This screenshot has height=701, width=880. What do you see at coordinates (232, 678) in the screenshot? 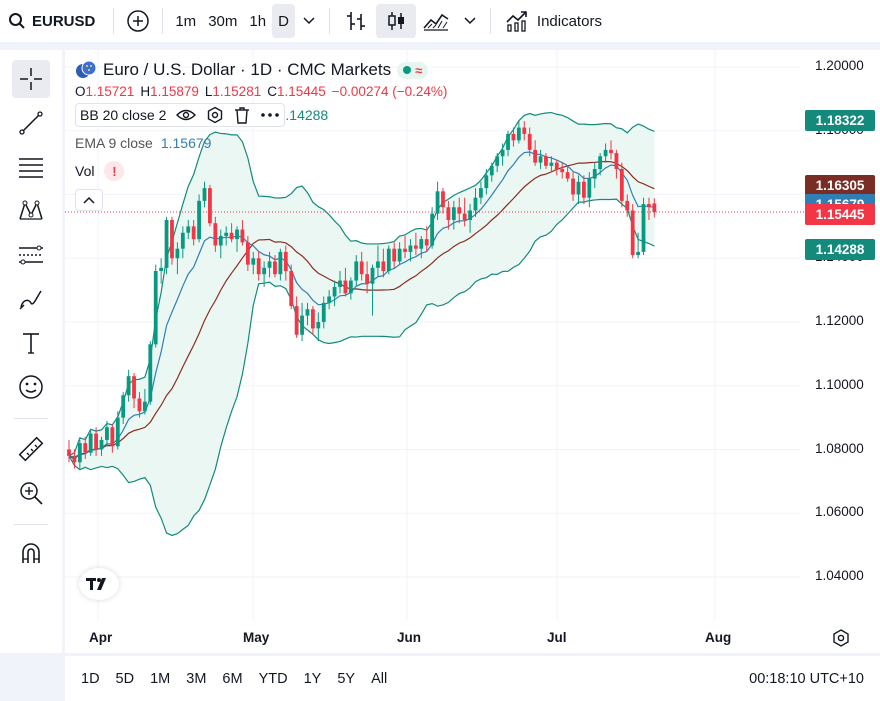
I see `range-6m-button: 6M` at bounding box center [232, 678].